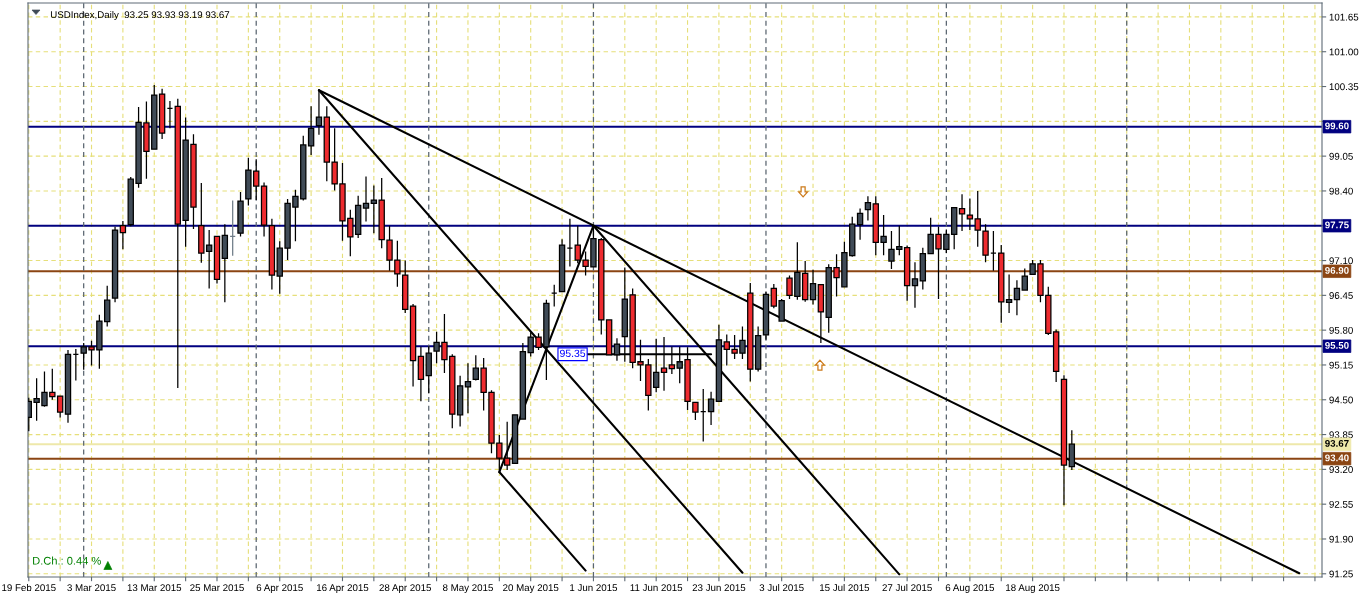 Image resolution: width=1362 pixels, height=594 pixels. Describe the element at coordinates (1337, 225) in the screenshot. I see `ref-line-label: 97.75` at that location.